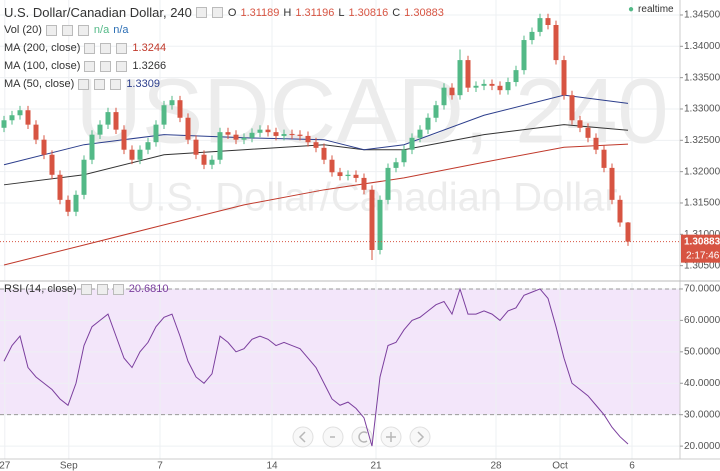 The height and width of the screenshot is (471, 720). What do you see at coordinates (702, 289) in the screenshot?
I see `y-tick-label: 70.0000` at bounding box center [702, 289].